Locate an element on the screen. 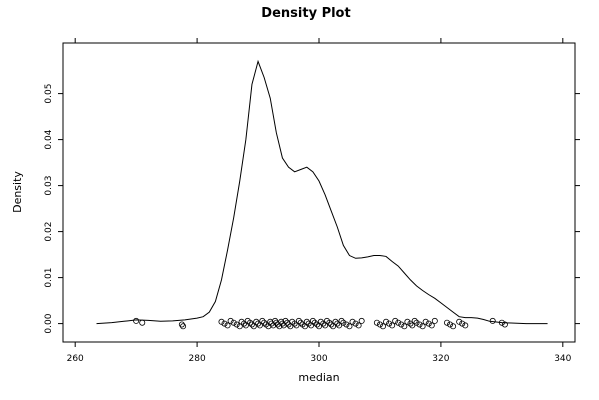 The image size is (599, 400). y-axis-title: Density is located at coordinates (17, 192).